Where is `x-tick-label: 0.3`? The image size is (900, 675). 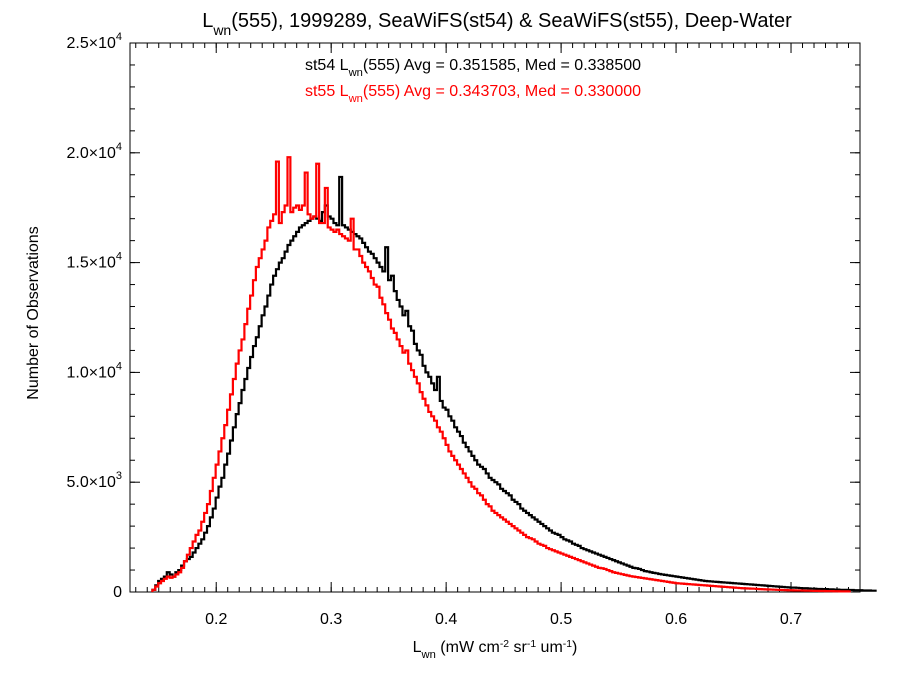 x-tick-label: 0.3 is located at coordinates (331, 619).